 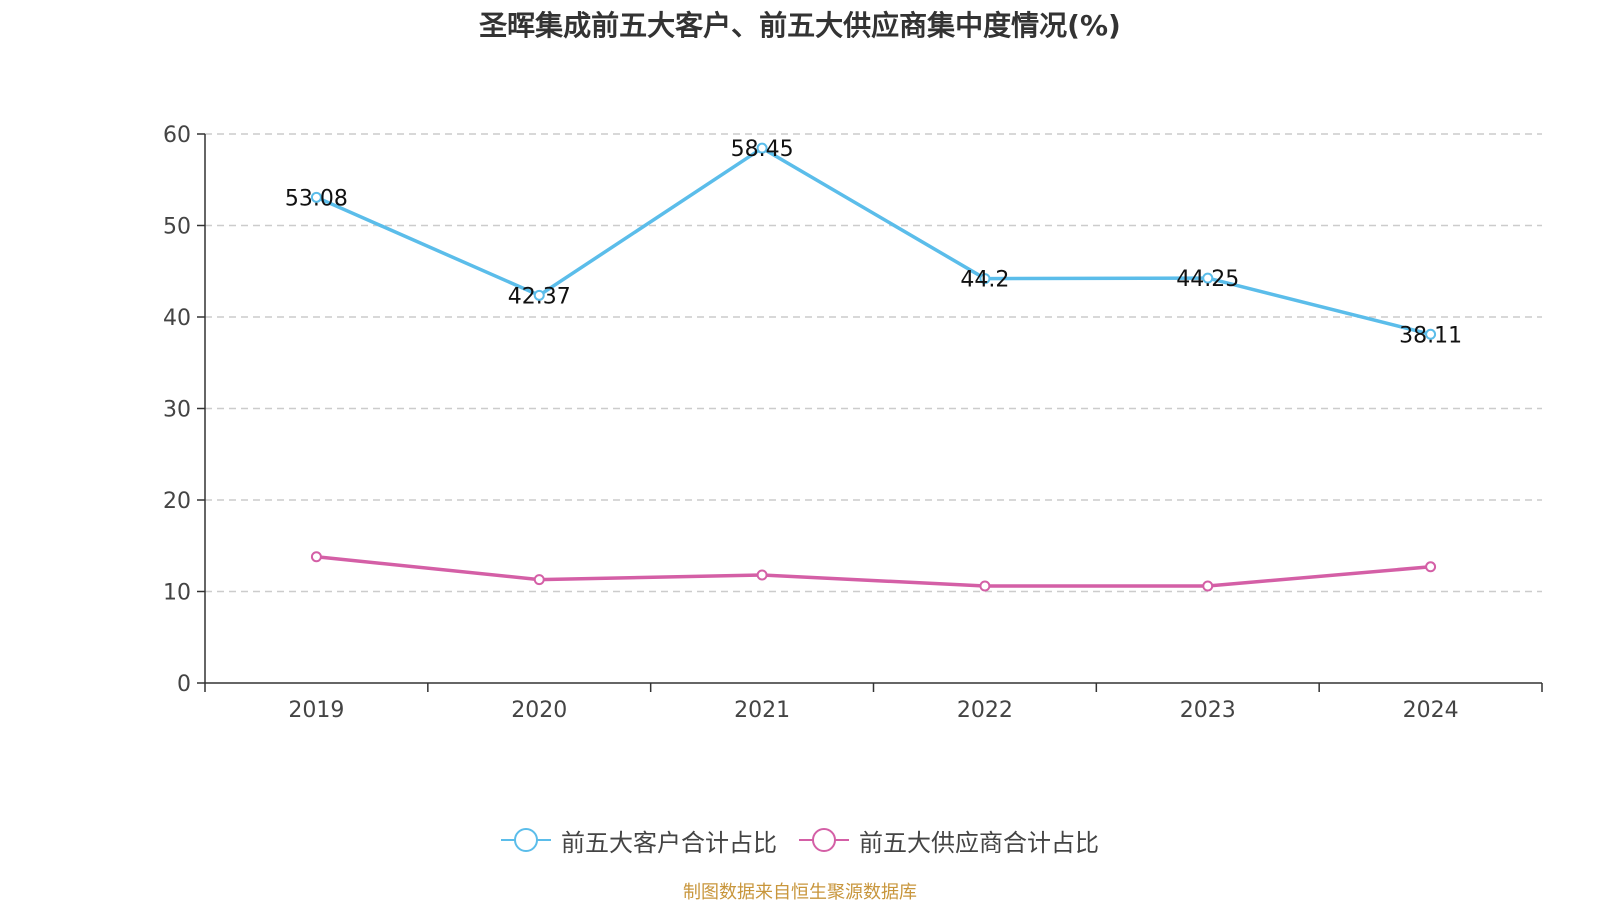 I want to click on legend: 前五大客户合计占比 前五大供应商合计占比, so click(x=800, y=840).